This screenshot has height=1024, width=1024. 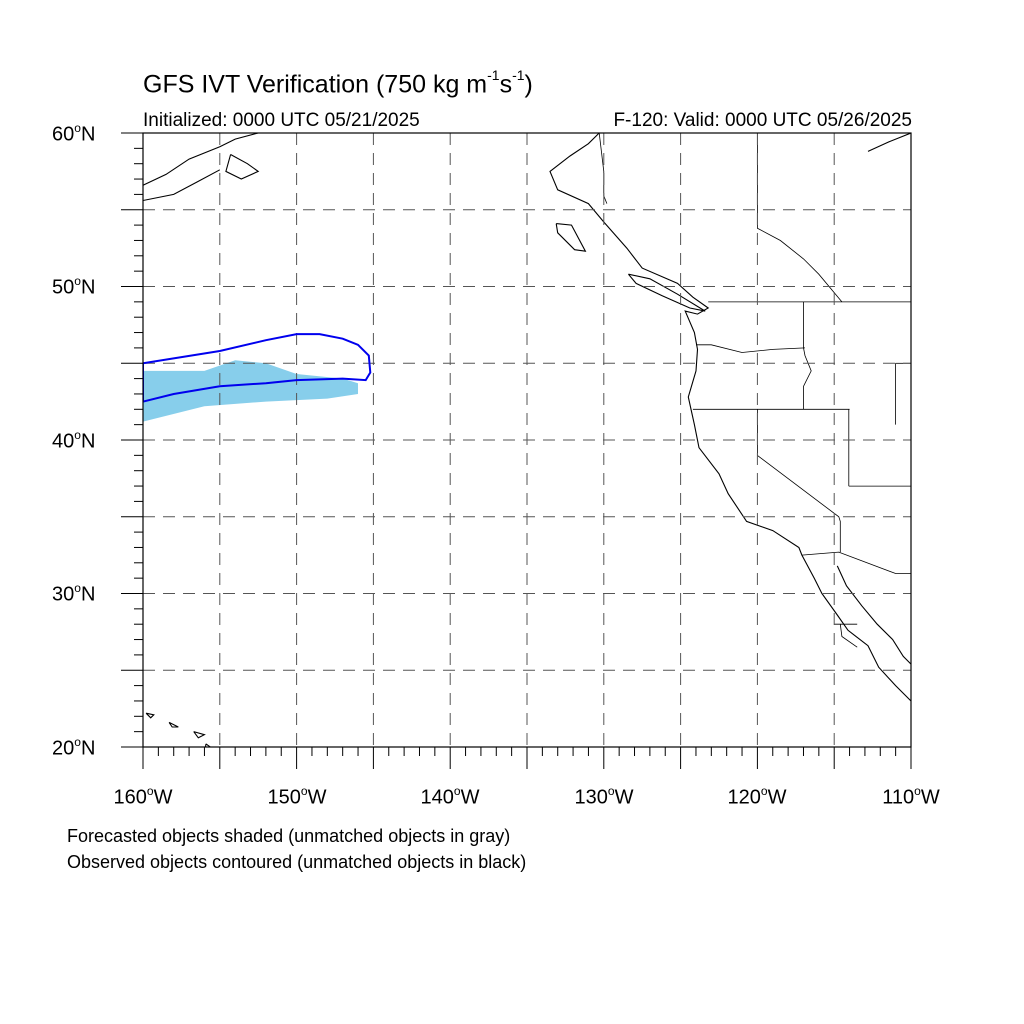 I want to click on coastline-hawaii-maui, so click(x=199, y=735).